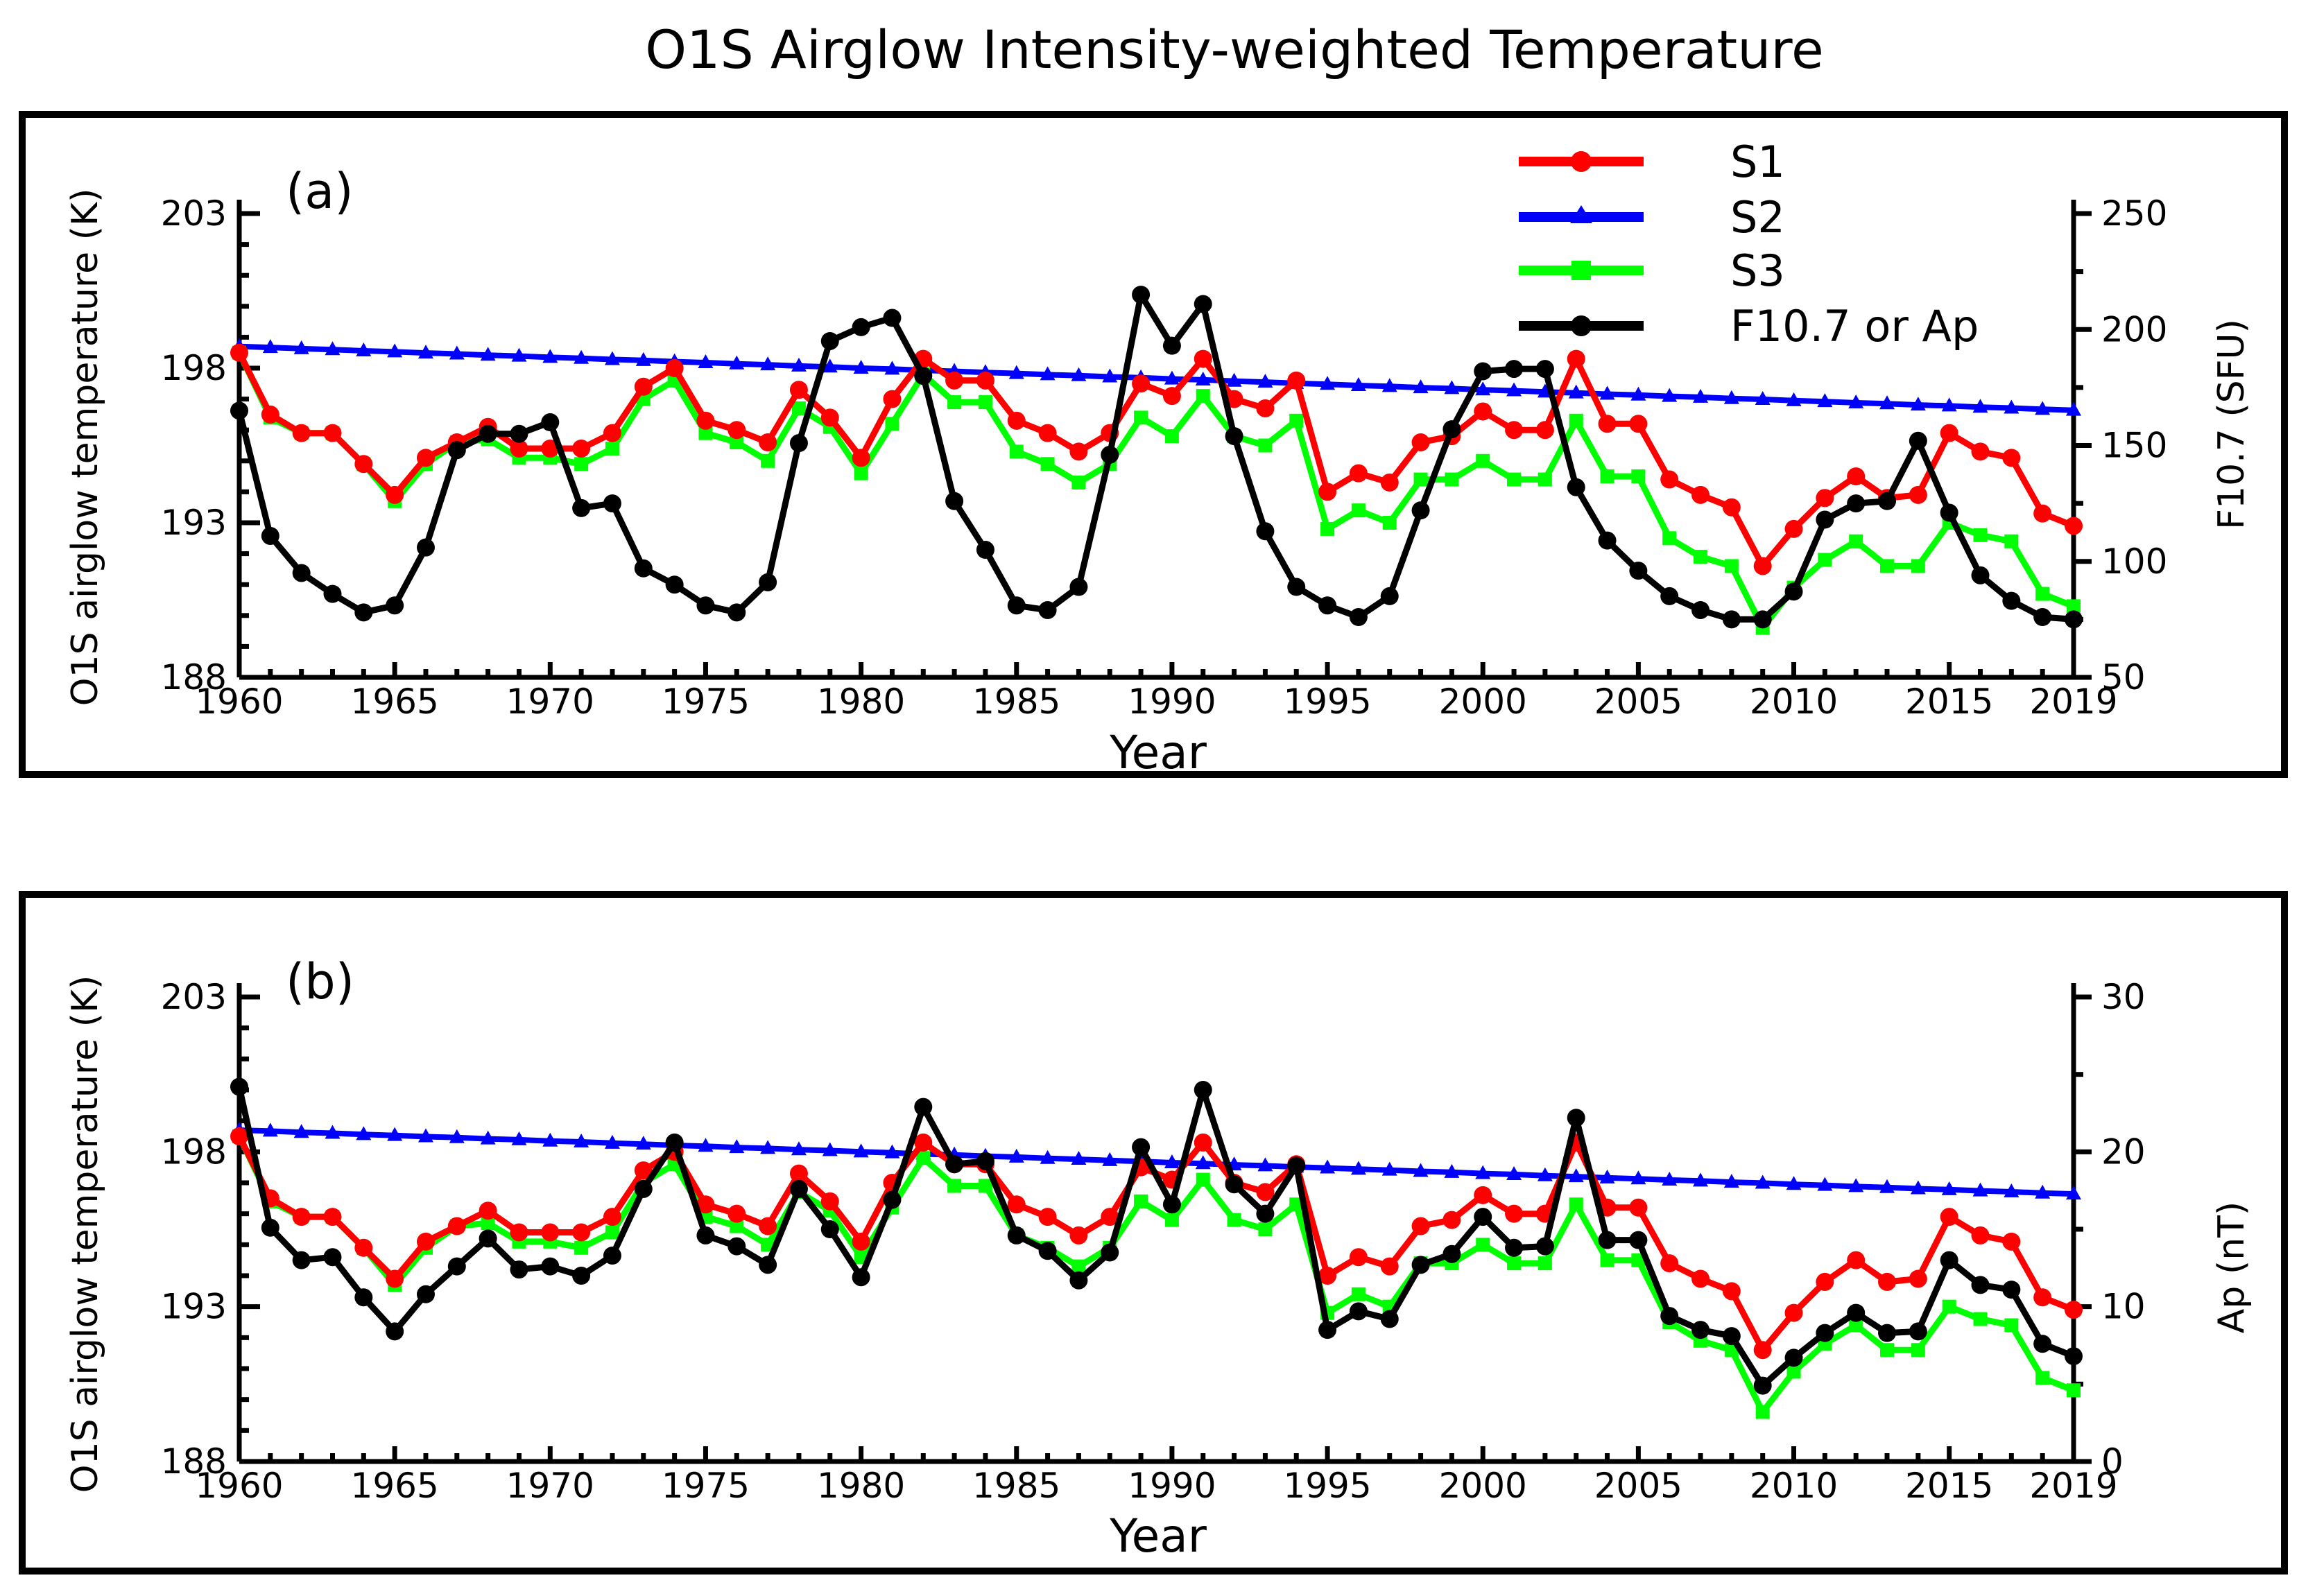 This screenshot has height=1596, width=2308. What do you see at coordinates (194, 997) in the screenshot?
I see `panel-b-y-tick-label: 203` at bounding box center [194, 997].